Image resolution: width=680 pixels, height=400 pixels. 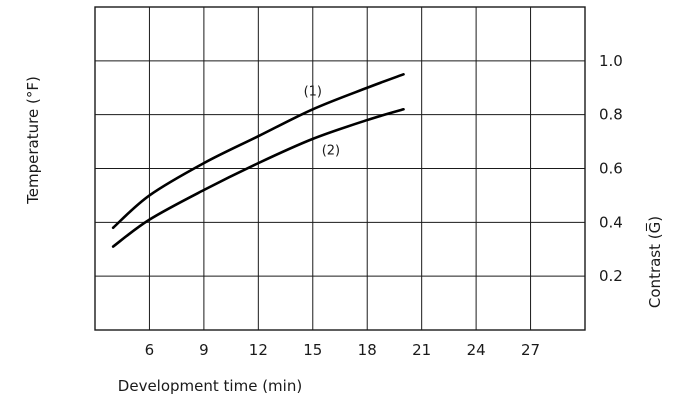 I want to click on x-tick-label: 9, so click(x=204, y=350).